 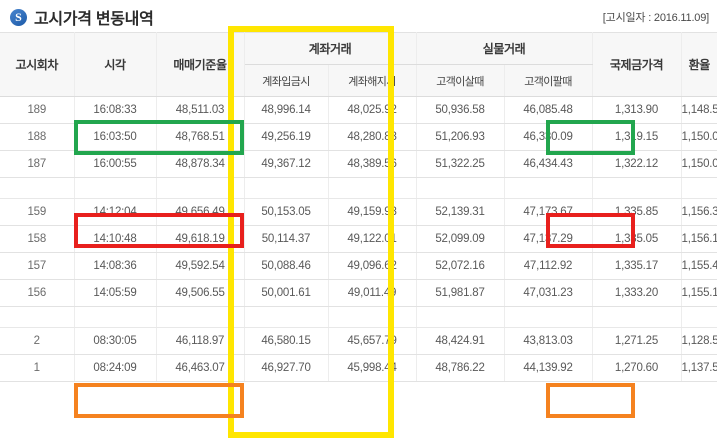 What do you see at coordinates (372, 266) in the screenshot?
I see `cell-account-close: 49,096.62` at bounding box center [372, 266].